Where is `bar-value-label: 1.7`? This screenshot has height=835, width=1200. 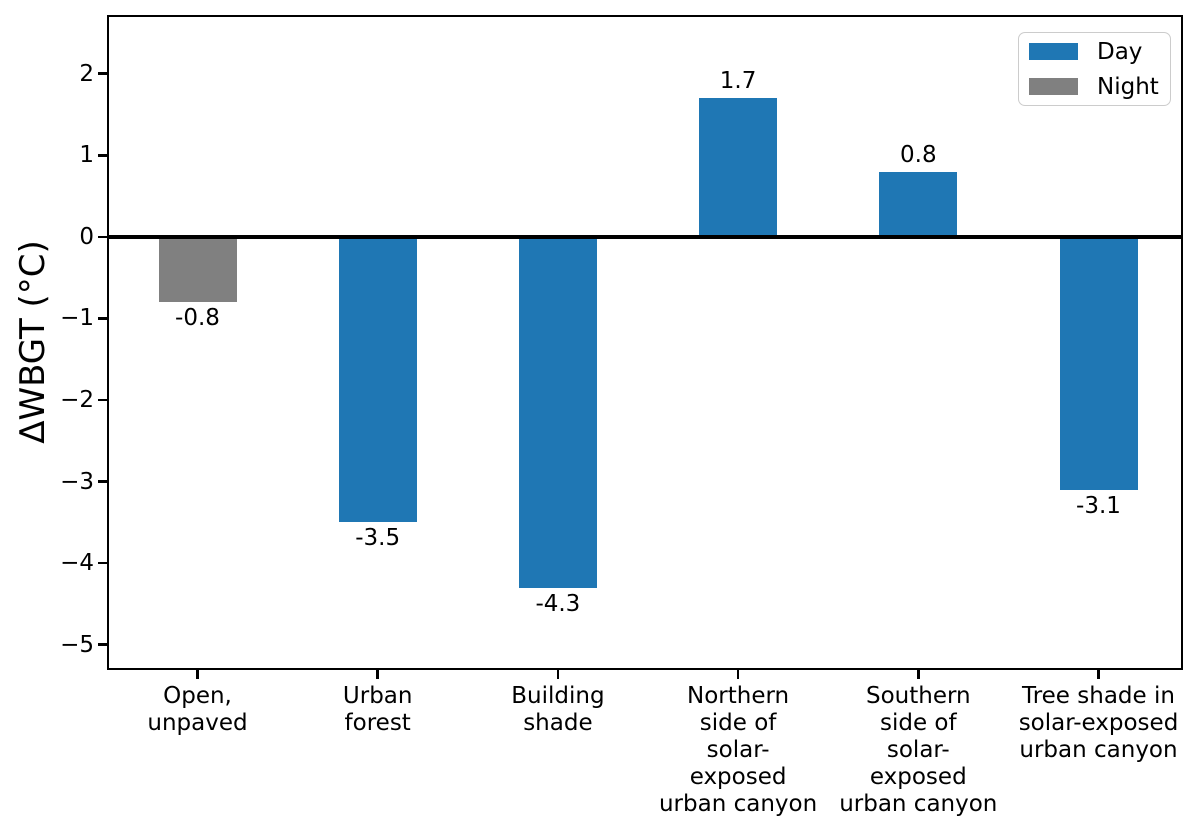
bar-value-label: 1.7 is located at coordinates (738, 81).